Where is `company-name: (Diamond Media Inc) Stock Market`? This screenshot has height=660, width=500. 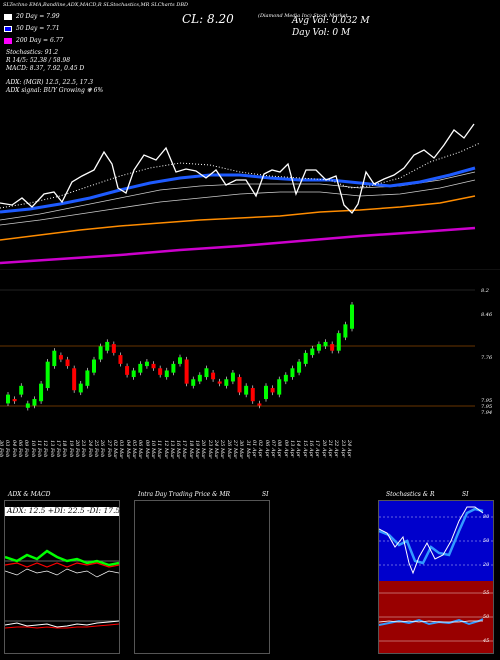
company-name: (Diamond Media Inc) Stock Market is located at coordinates (303, 16).